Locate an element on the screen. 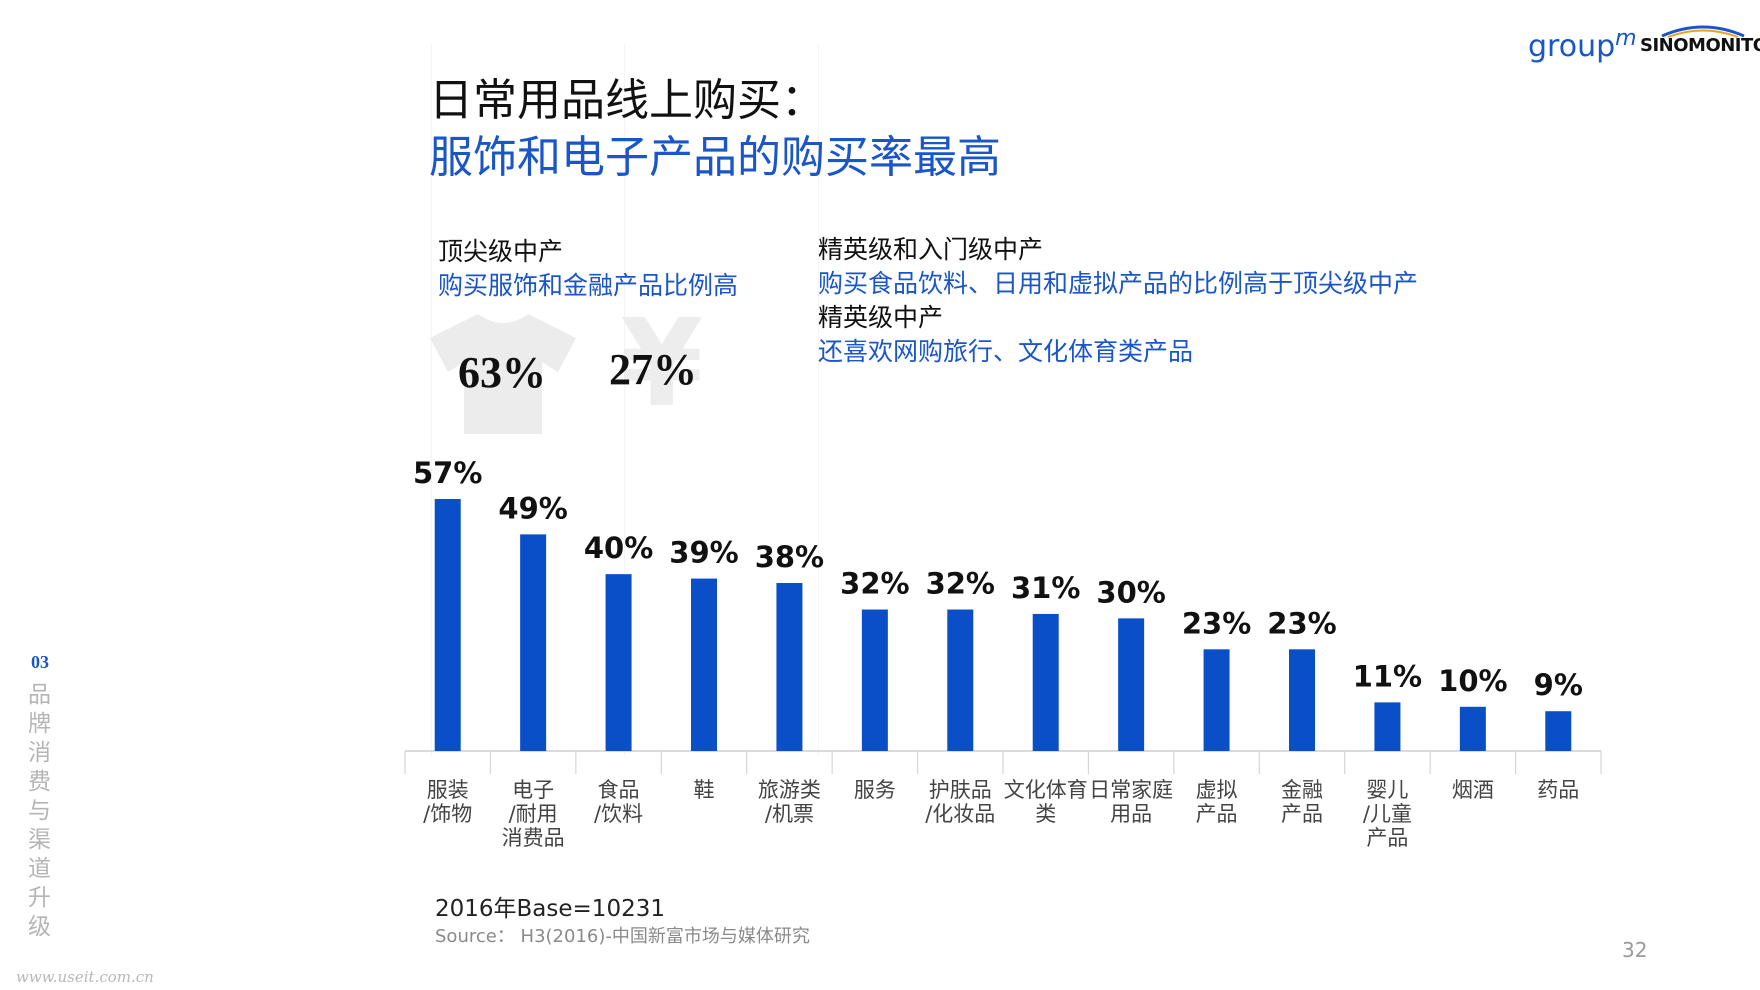 This screenshot has width=1760, height=990. category-label: 药品 is located at coordinates (1558, 790).